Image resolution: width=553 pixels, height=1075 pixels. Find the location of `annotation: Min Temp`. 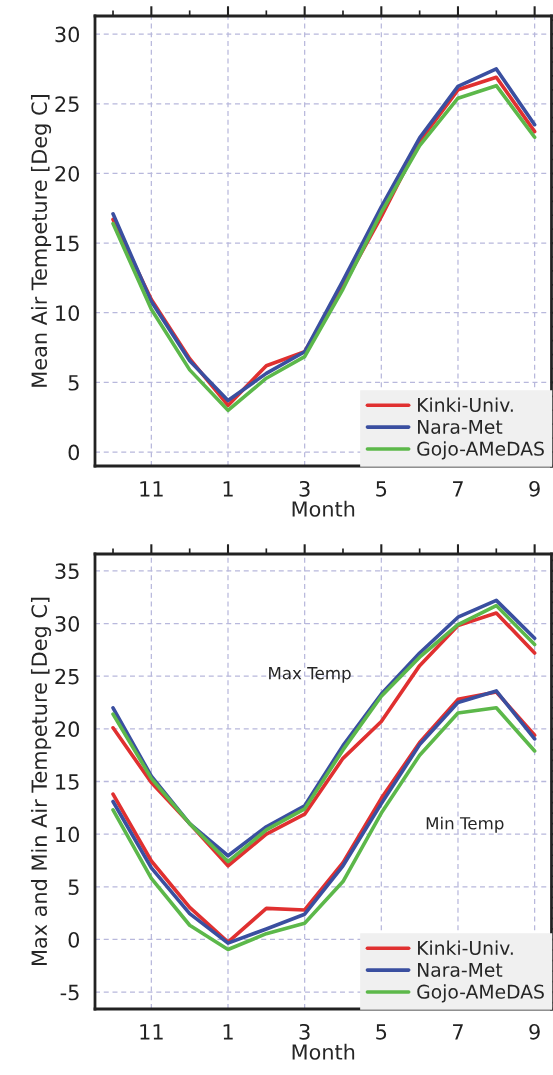

annotation: Min Temp is located at coordinates (465, 824).